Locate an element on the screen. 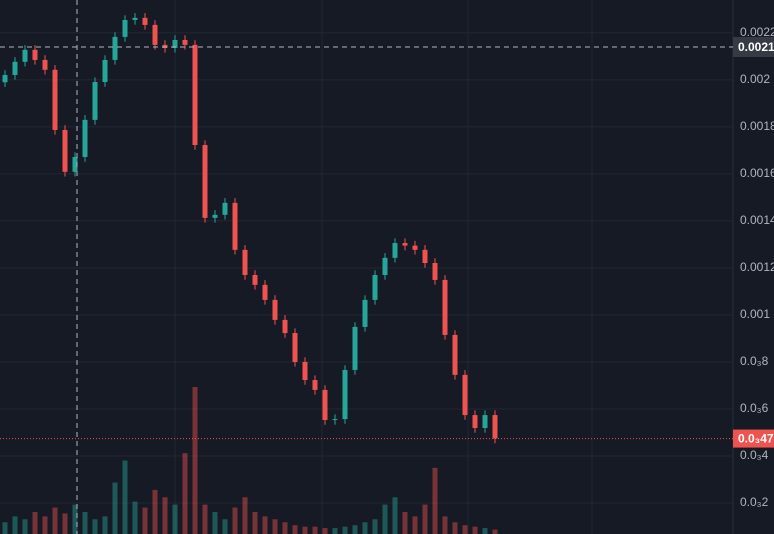 The image size is (774, 534). y-tick-label: 0.0012 is located at coordinates (757, 267).